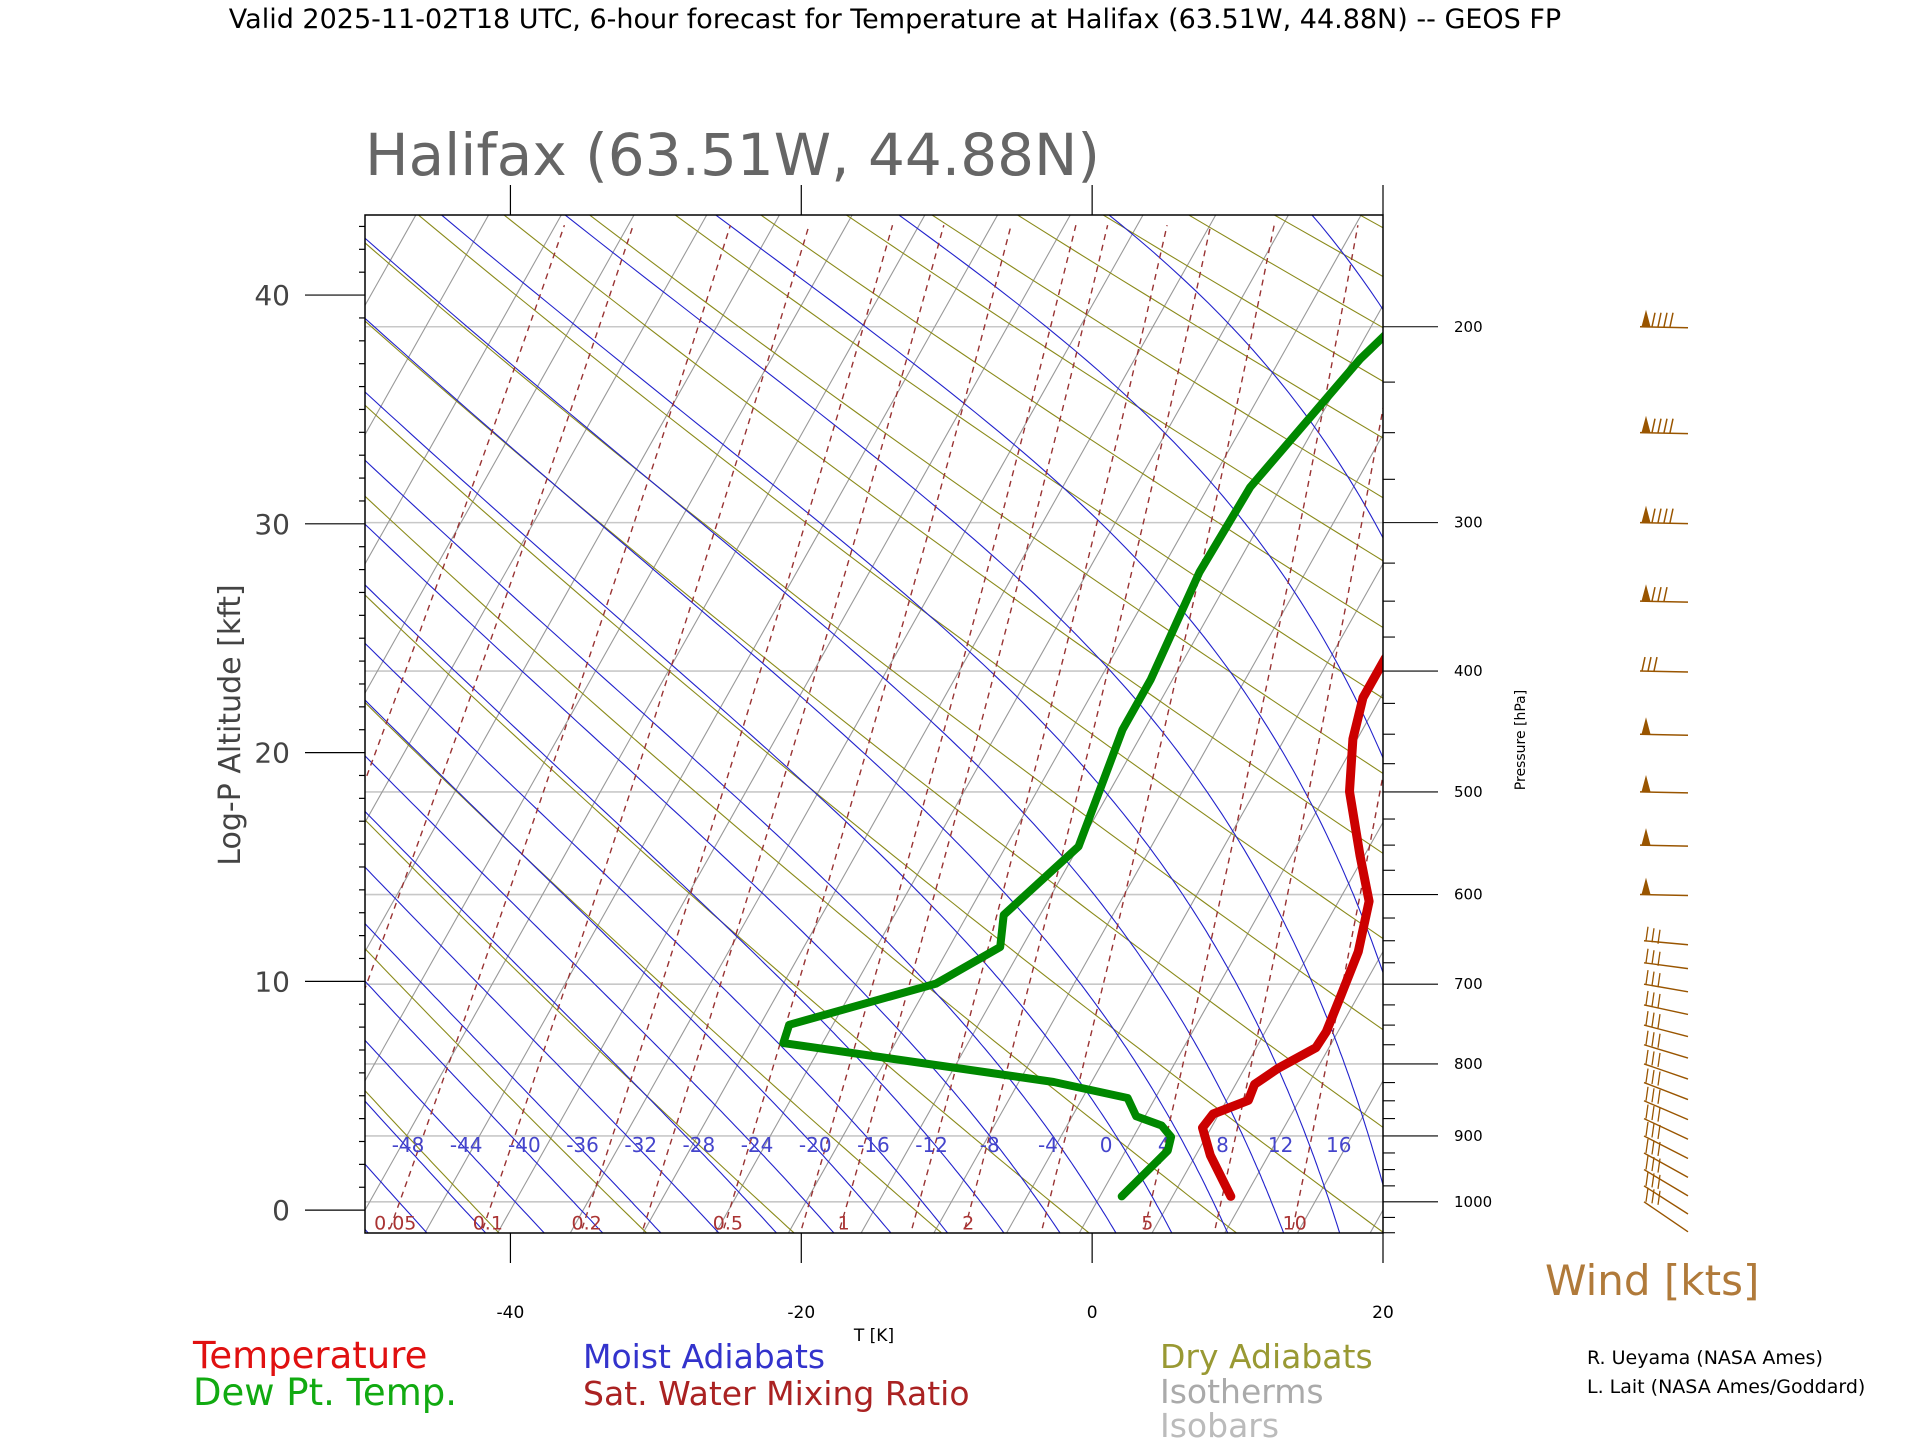  I want to click on legend-moist-adiabats: Moist Adiabats, so click(704, 1356).